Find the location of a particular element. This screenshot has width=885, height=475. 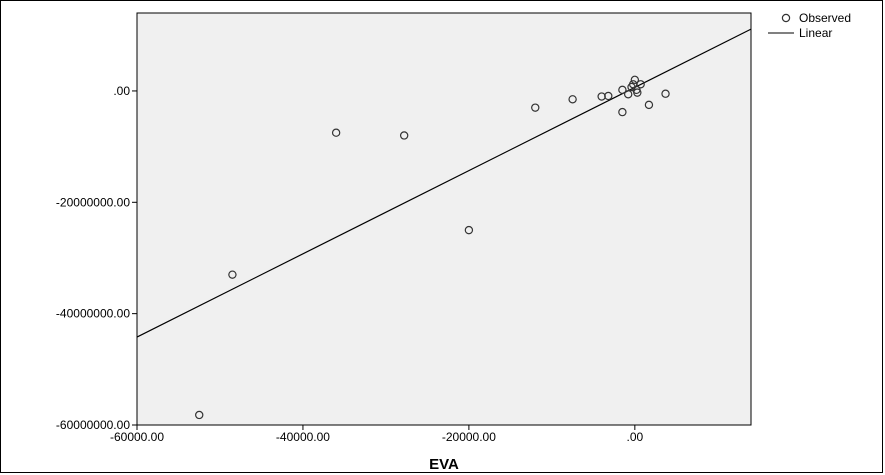

legend-linear-label: Linear is located at coordinates (815, 33).